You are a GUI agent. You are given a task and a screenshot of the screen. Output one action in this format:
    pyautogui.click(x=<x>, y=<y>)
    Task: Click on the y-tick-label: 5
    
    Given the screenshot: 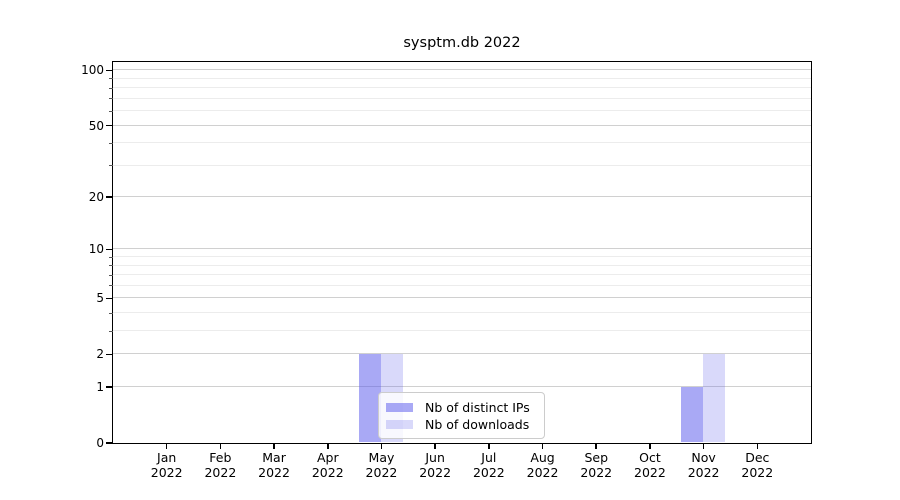 What is the action you would take?
    pyautogui.click(x=100, y=298)
    